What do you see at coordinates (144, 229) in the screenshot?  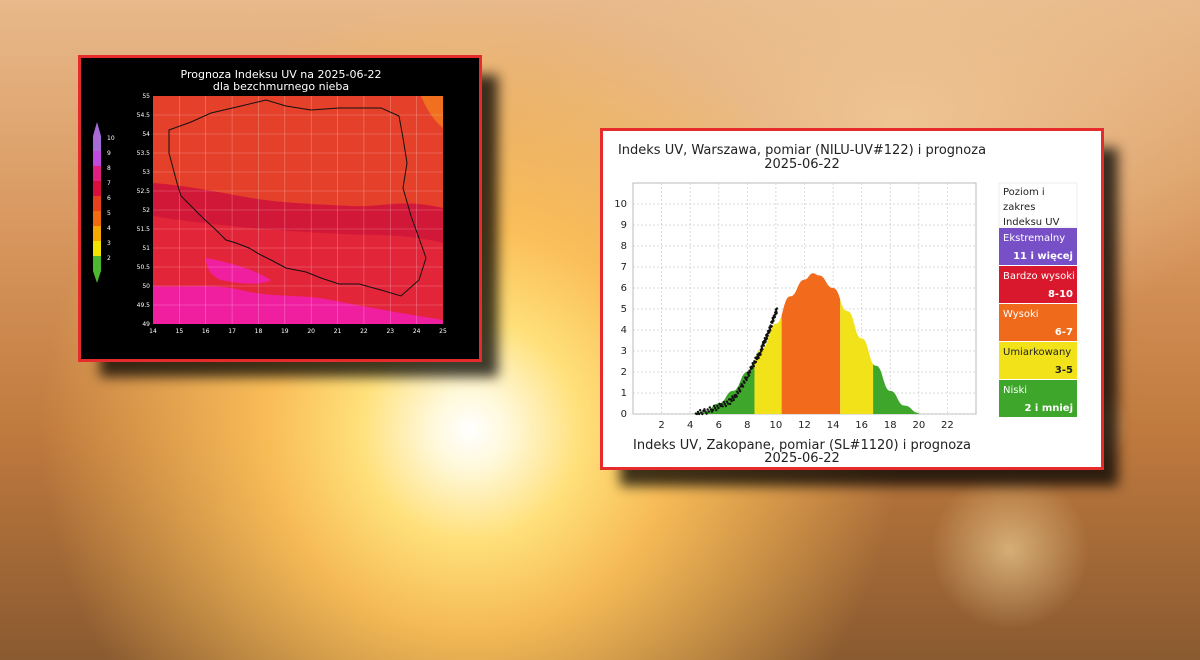 I see `map-y-tick: 51.5` at bounding box center [144, 229].